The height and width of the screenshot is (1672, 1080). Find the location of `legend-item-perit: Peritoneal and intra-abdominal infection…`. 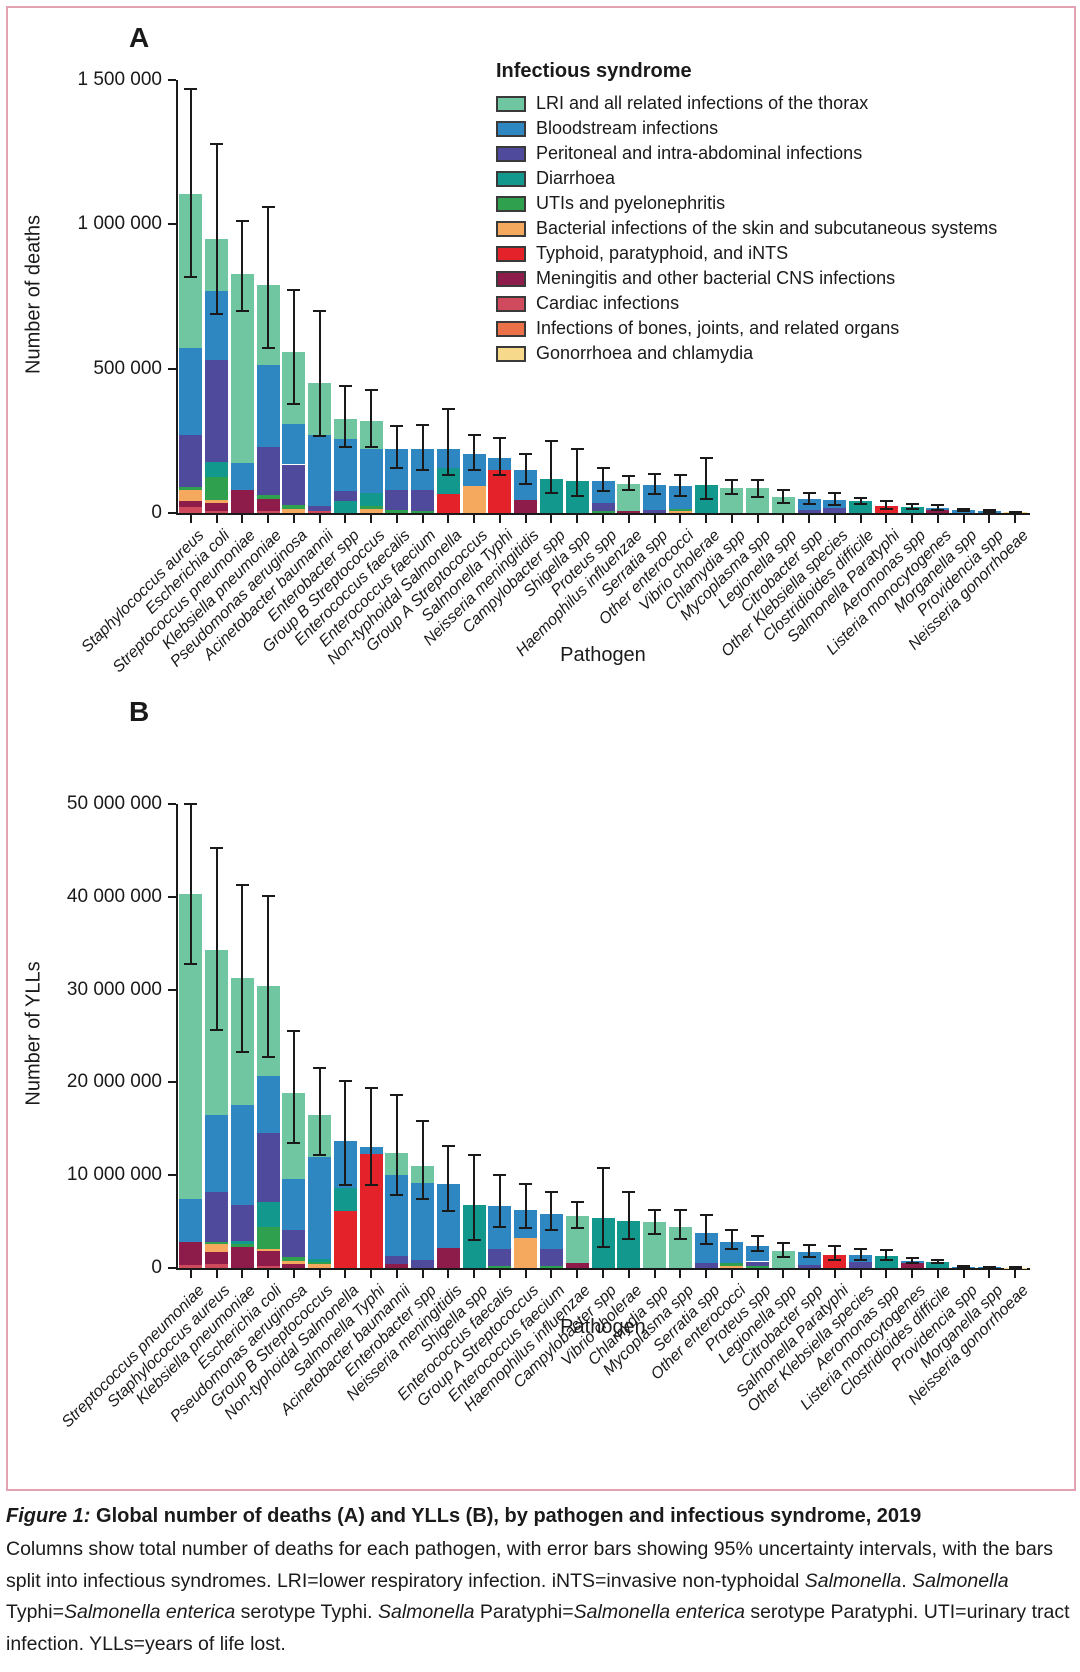

legend-item-perit: Peritoneal and intra-abdominal infection… is located at coordinates (746, 153).